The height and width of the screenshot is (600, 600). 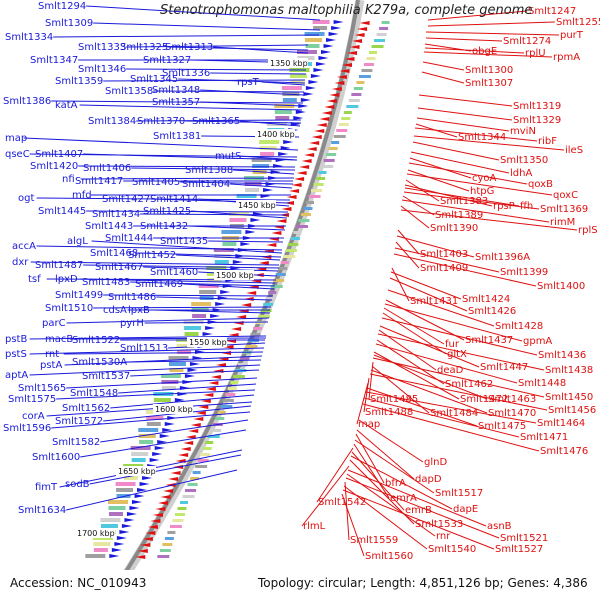 What do you see at coordinates (152, 255) in the screenshot?
I see `forward-gene-label: Smlt1452` at bounding box center [152, 255].